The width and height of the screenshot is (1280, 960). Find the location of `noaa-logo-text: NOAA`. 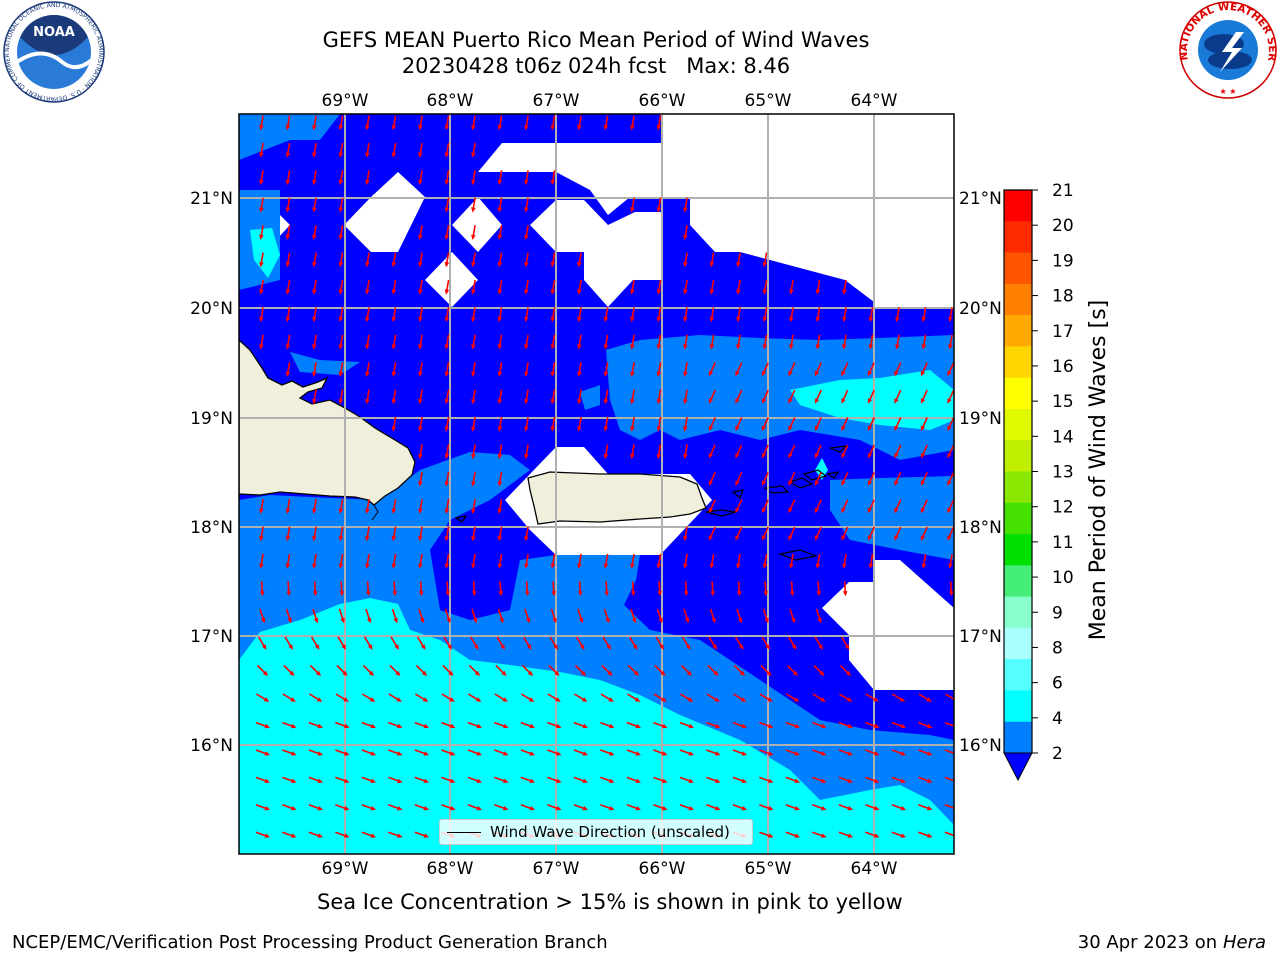

noaa-logo-text: NOAA is located at coordinates (54, 32).